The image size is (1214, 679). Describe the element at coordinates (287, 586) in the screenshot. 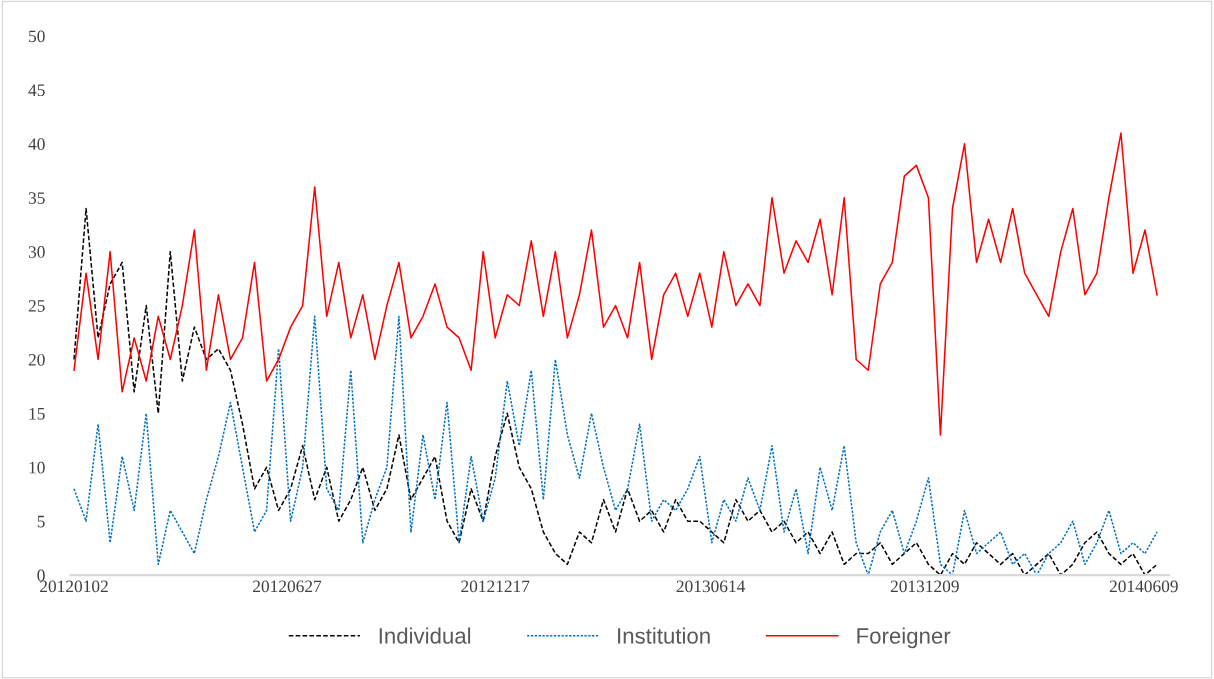

I see `x-tick-label: 20120627` at that location.